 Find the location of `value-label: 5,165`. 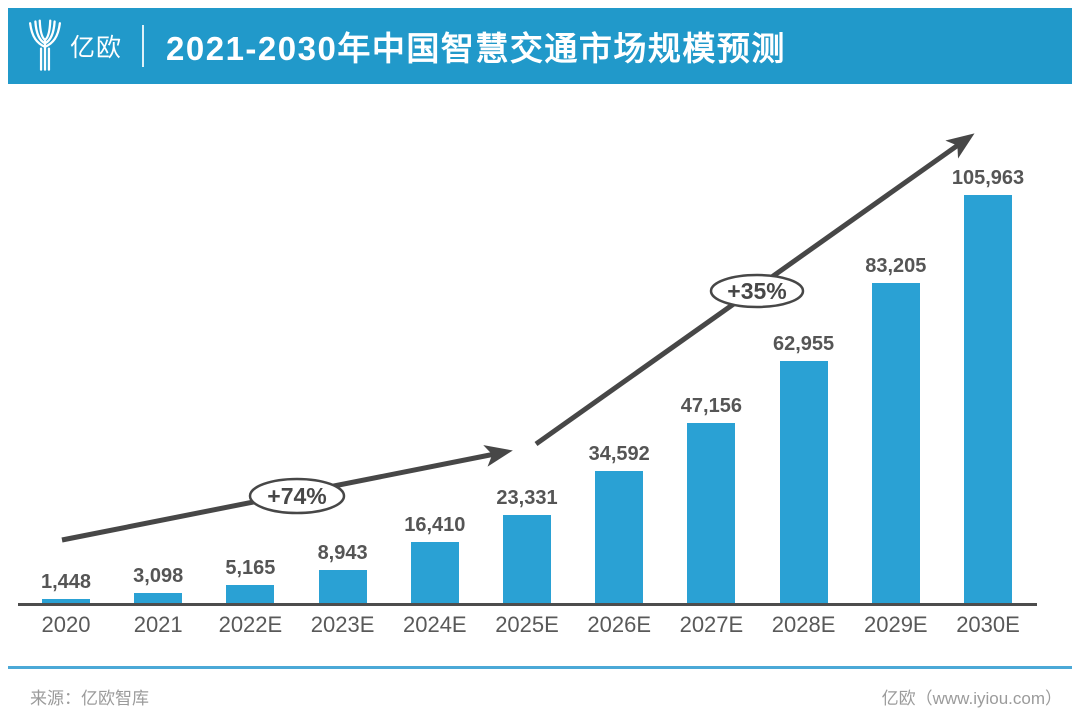

value-label: 5,165 is located at coordinates (250, 568).